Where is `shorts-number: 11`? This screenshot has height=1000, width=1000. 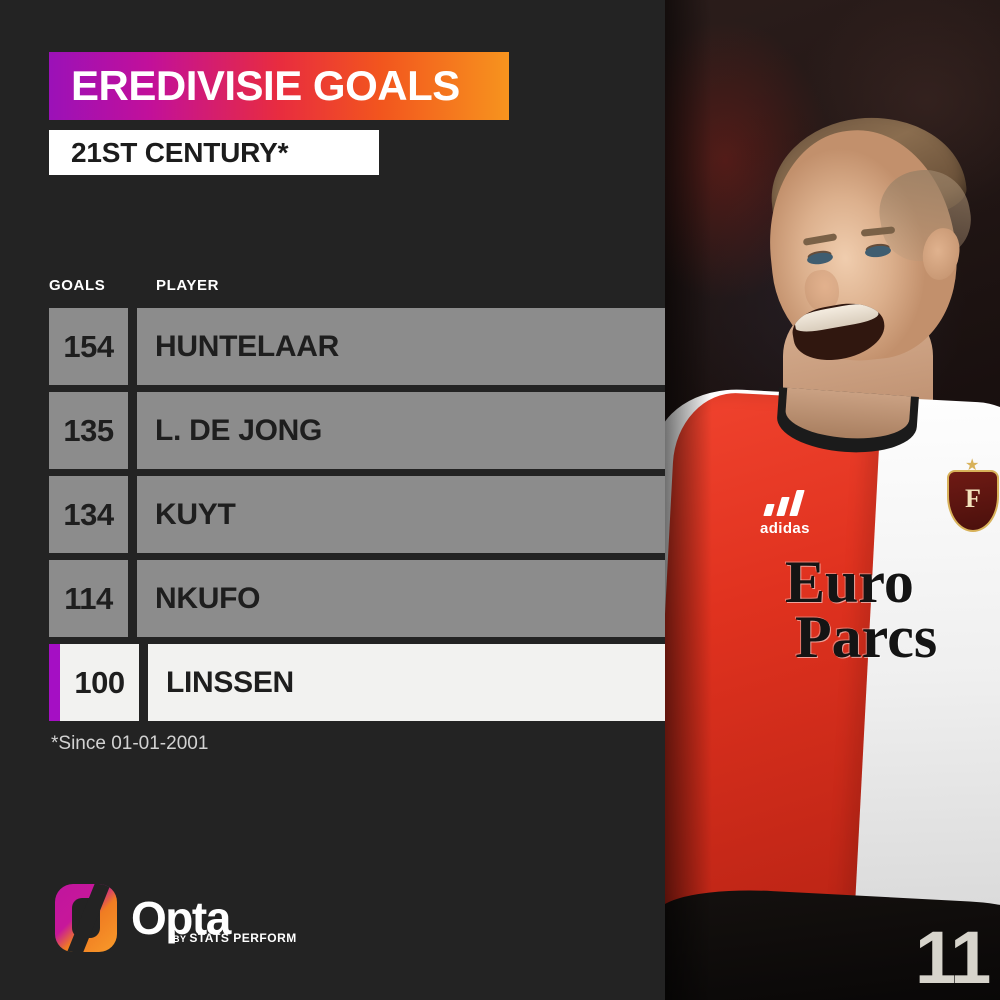
shorts-number: 11 is located at coordinates (953, 957).